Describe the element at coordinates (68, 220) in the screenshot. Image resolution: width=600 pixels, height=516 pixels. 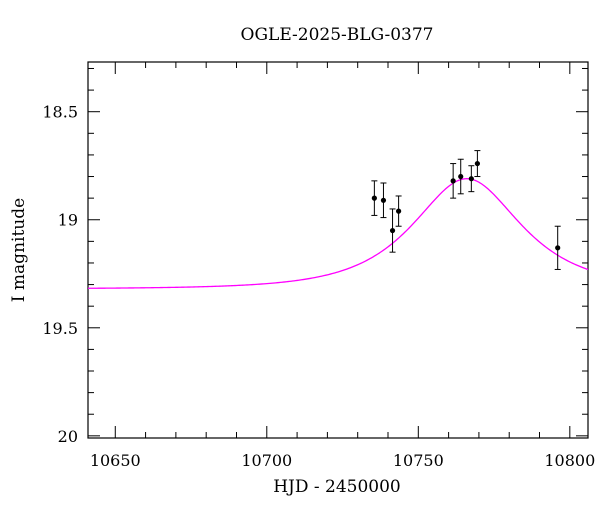
I see `y-tick-label: 19` at that location.